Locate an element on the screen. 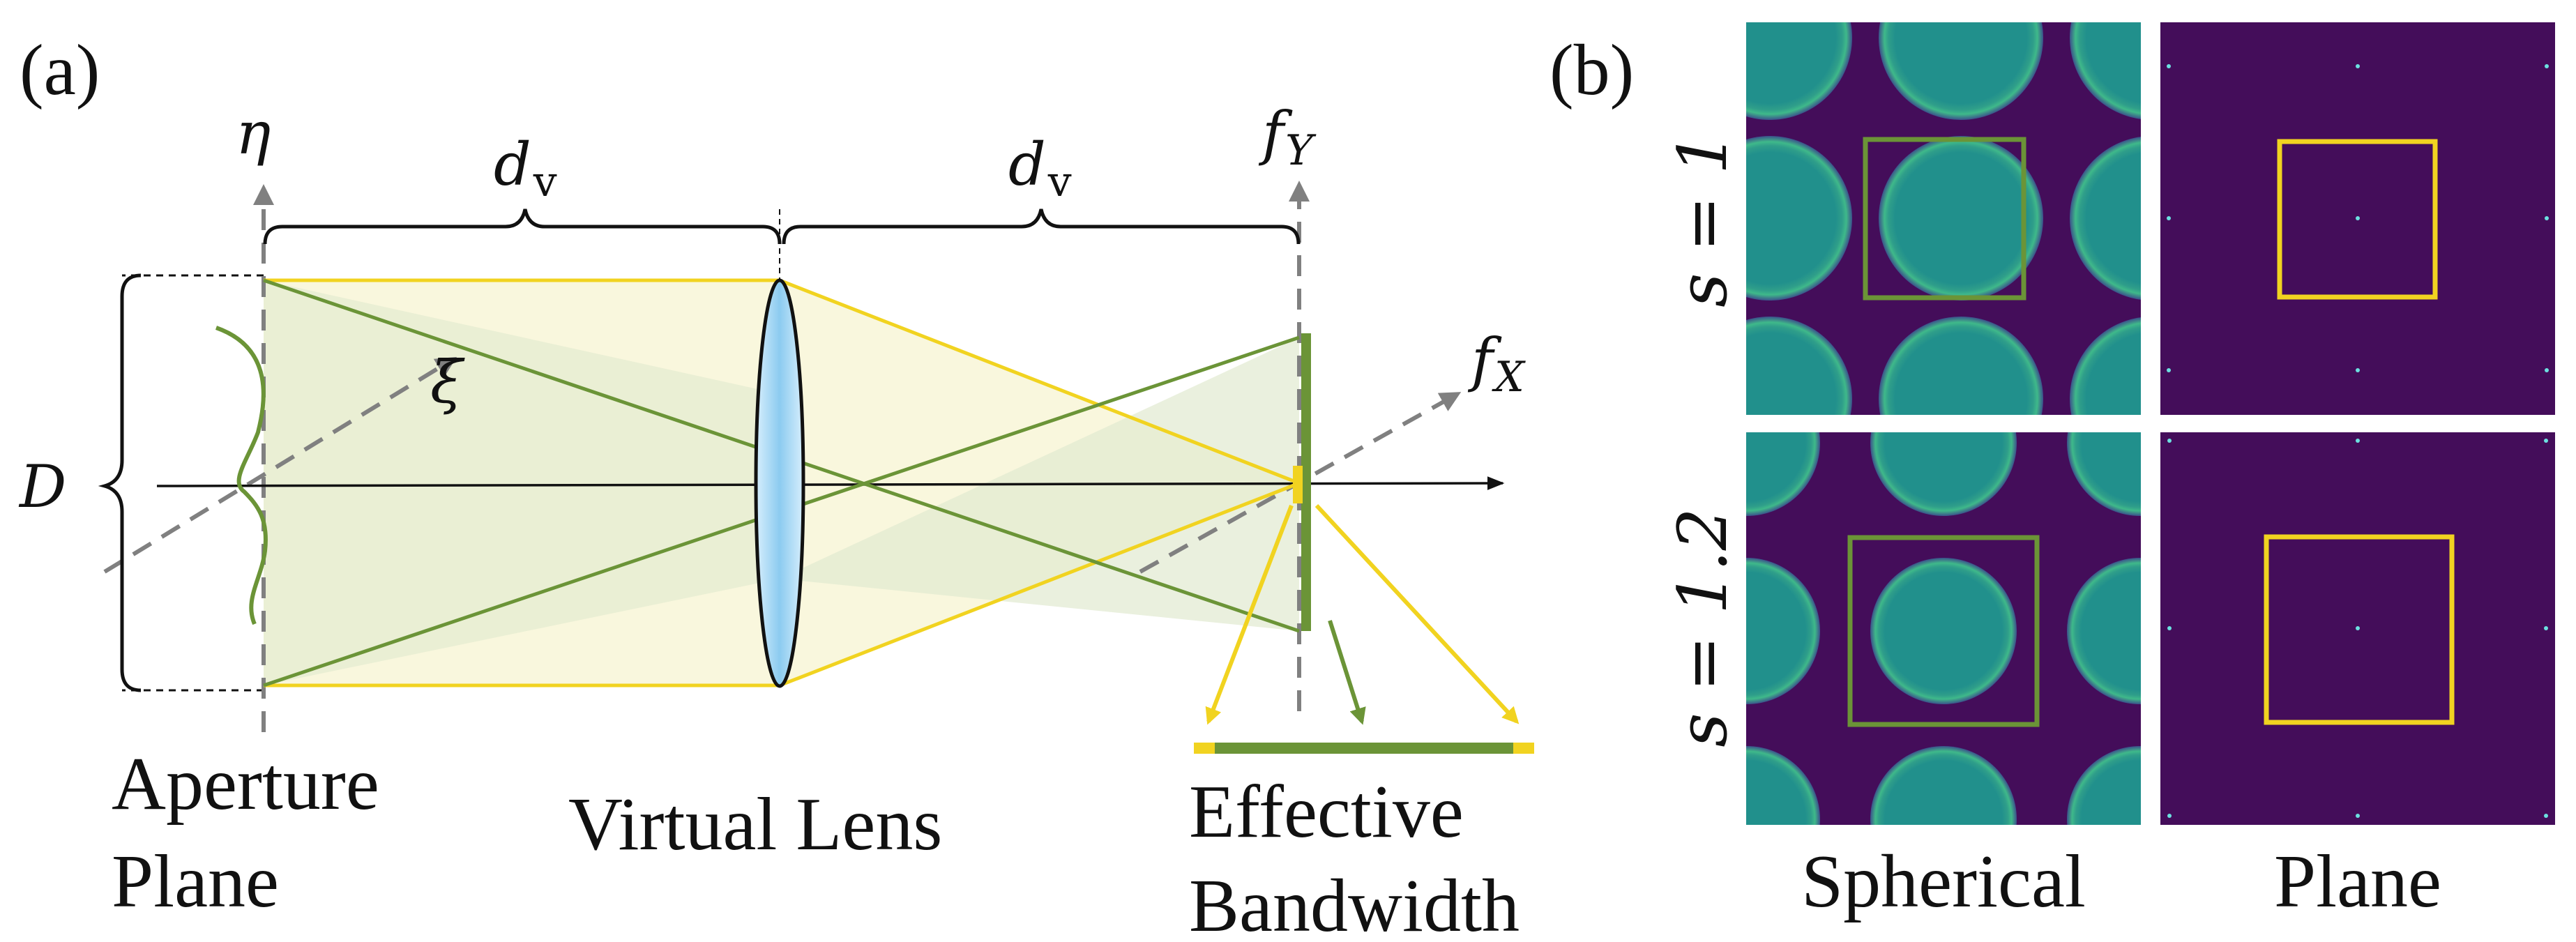 This screenshot has height=942, width=2576. row-label-s1: s = 1 is located at coordinates (1703, 219).